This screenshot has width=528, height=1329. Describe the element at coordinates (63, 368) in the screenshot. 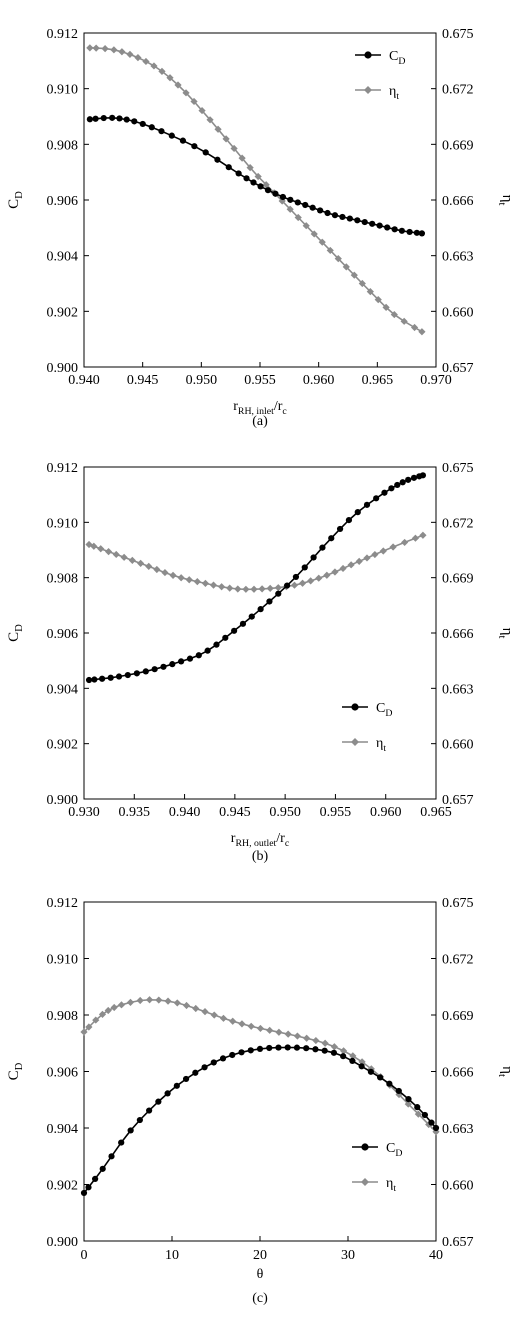

I see `y-left-tick-label: 0.900` at that location.